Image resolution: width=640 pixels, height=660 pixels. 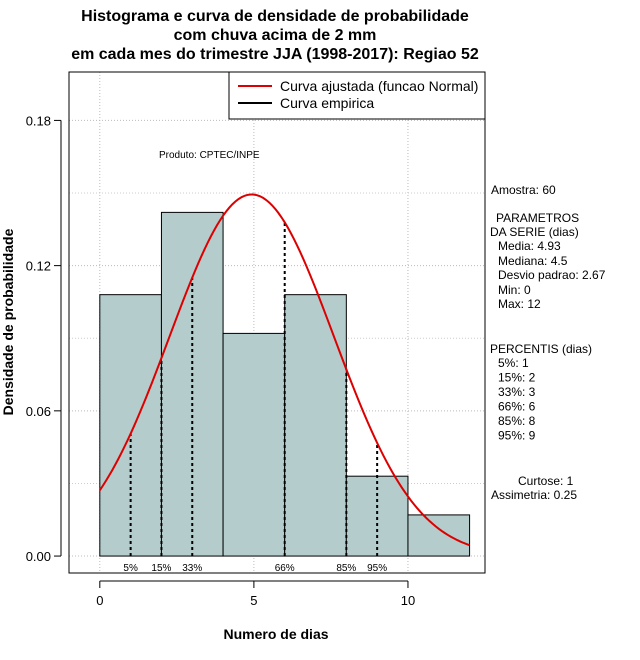 What do you see at coordinates (537, 218) in the screenshot?
I see `stat-parametros-title: PARAMETROS` at bounding box center [537, 218].